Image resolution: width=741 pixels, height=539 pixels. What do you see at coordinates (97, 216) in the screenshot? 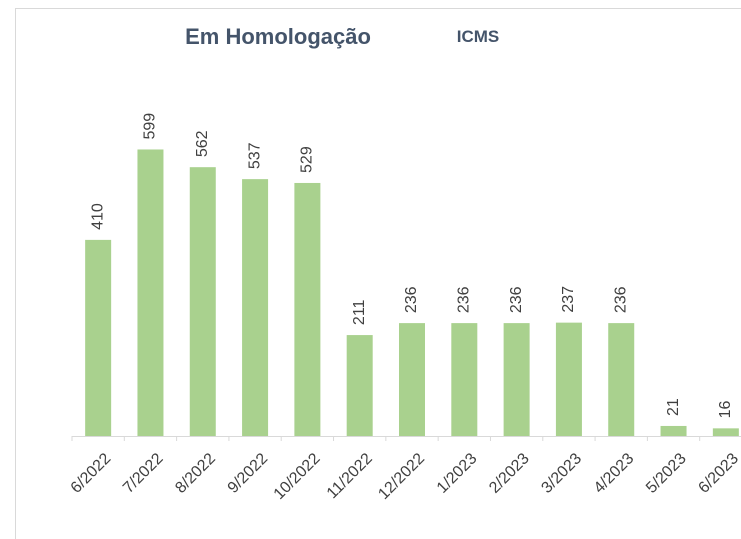
I see `data-label: 410` at bounding box center [97, 216].